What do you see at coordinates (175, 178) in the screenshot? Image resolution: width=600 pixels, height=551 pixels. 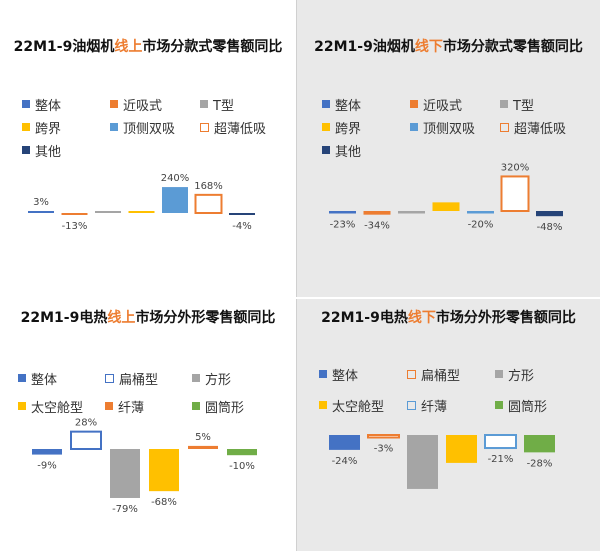 I see `bar-data-label: 240%` at bounding box center [175, 178].